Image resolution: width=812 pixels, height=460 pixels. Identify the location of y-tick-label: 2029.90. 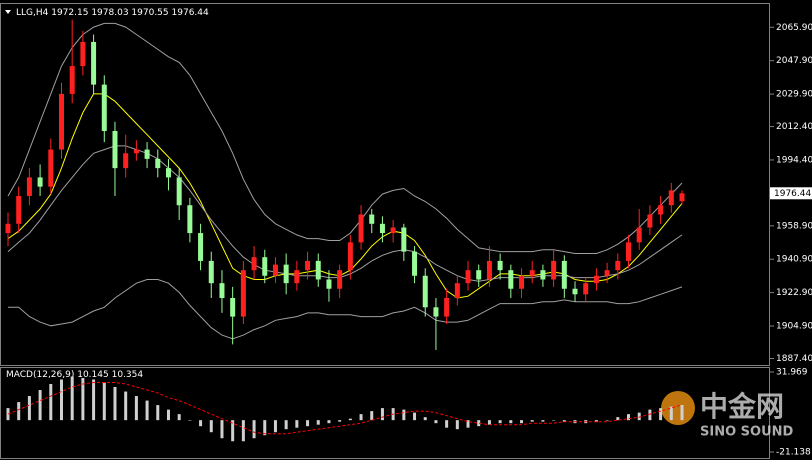
(794, 95).